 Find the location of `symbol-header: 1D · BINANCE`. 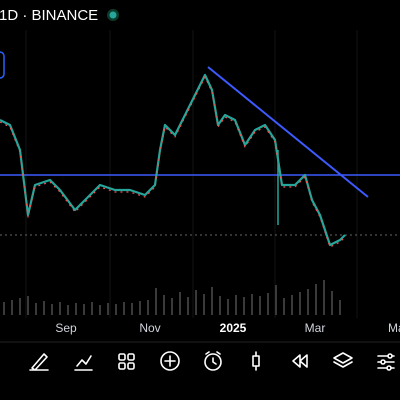

symbol-header: 1D · BINANCE is located at coordinates (49, 15).